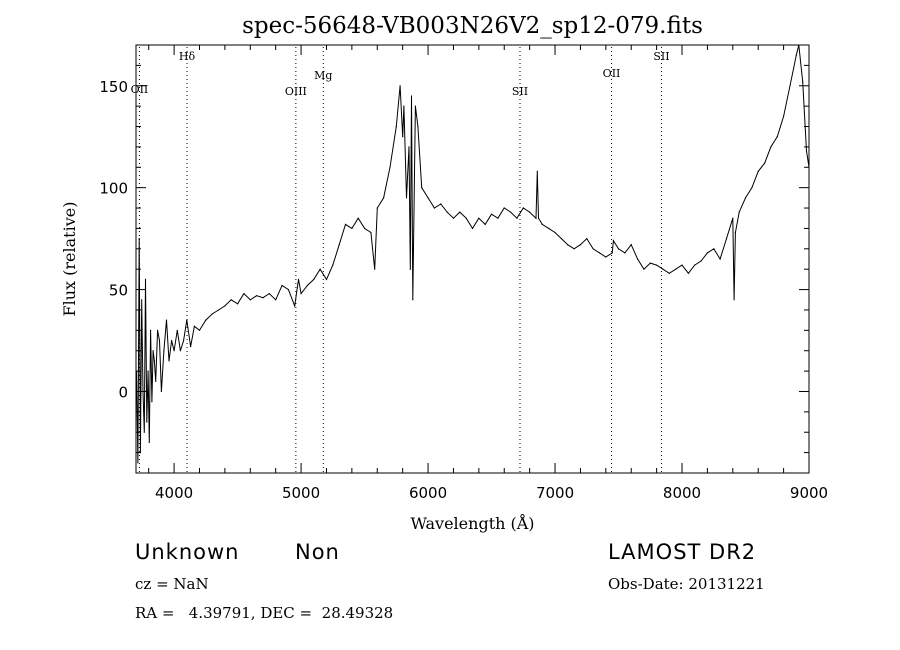 The image size is (900, 650). What do you see at coordinates (317, 552) in the screenshot?
I see `subclass-label: Non` at bounding box center [317, 552].